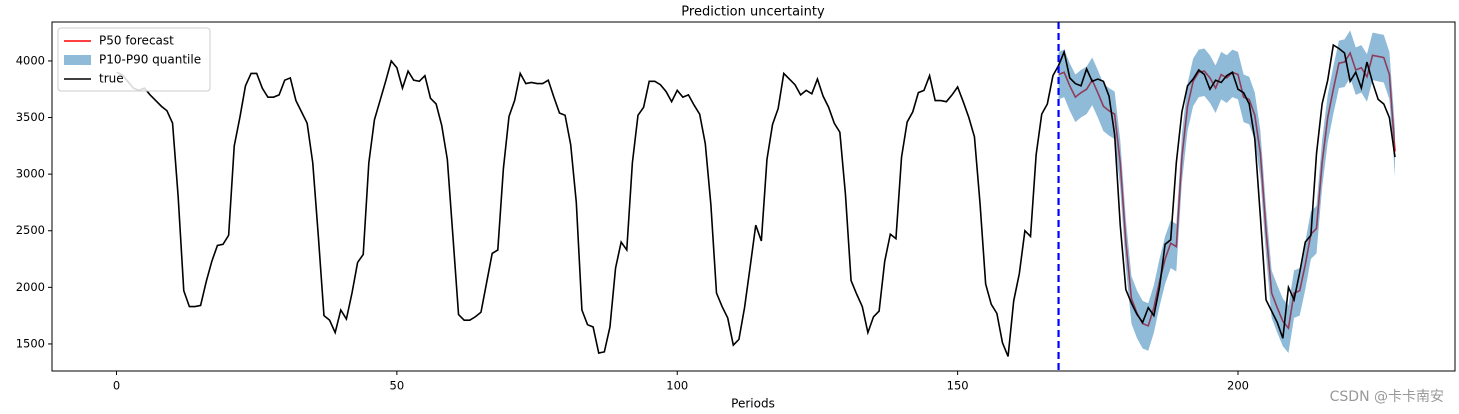 This screenshot has width=1459, height=414. I want to click on x-tick-label: 100, so click(677, 386).